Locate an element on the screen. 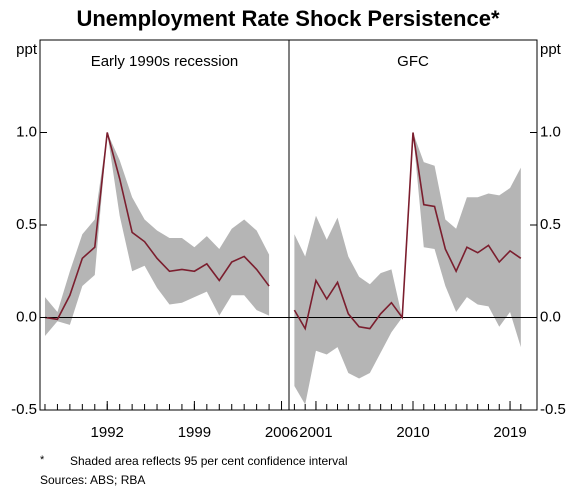 This screenshot has height=491, width=576. x-tick-label: 2010 is located at coordinates (412, 432).